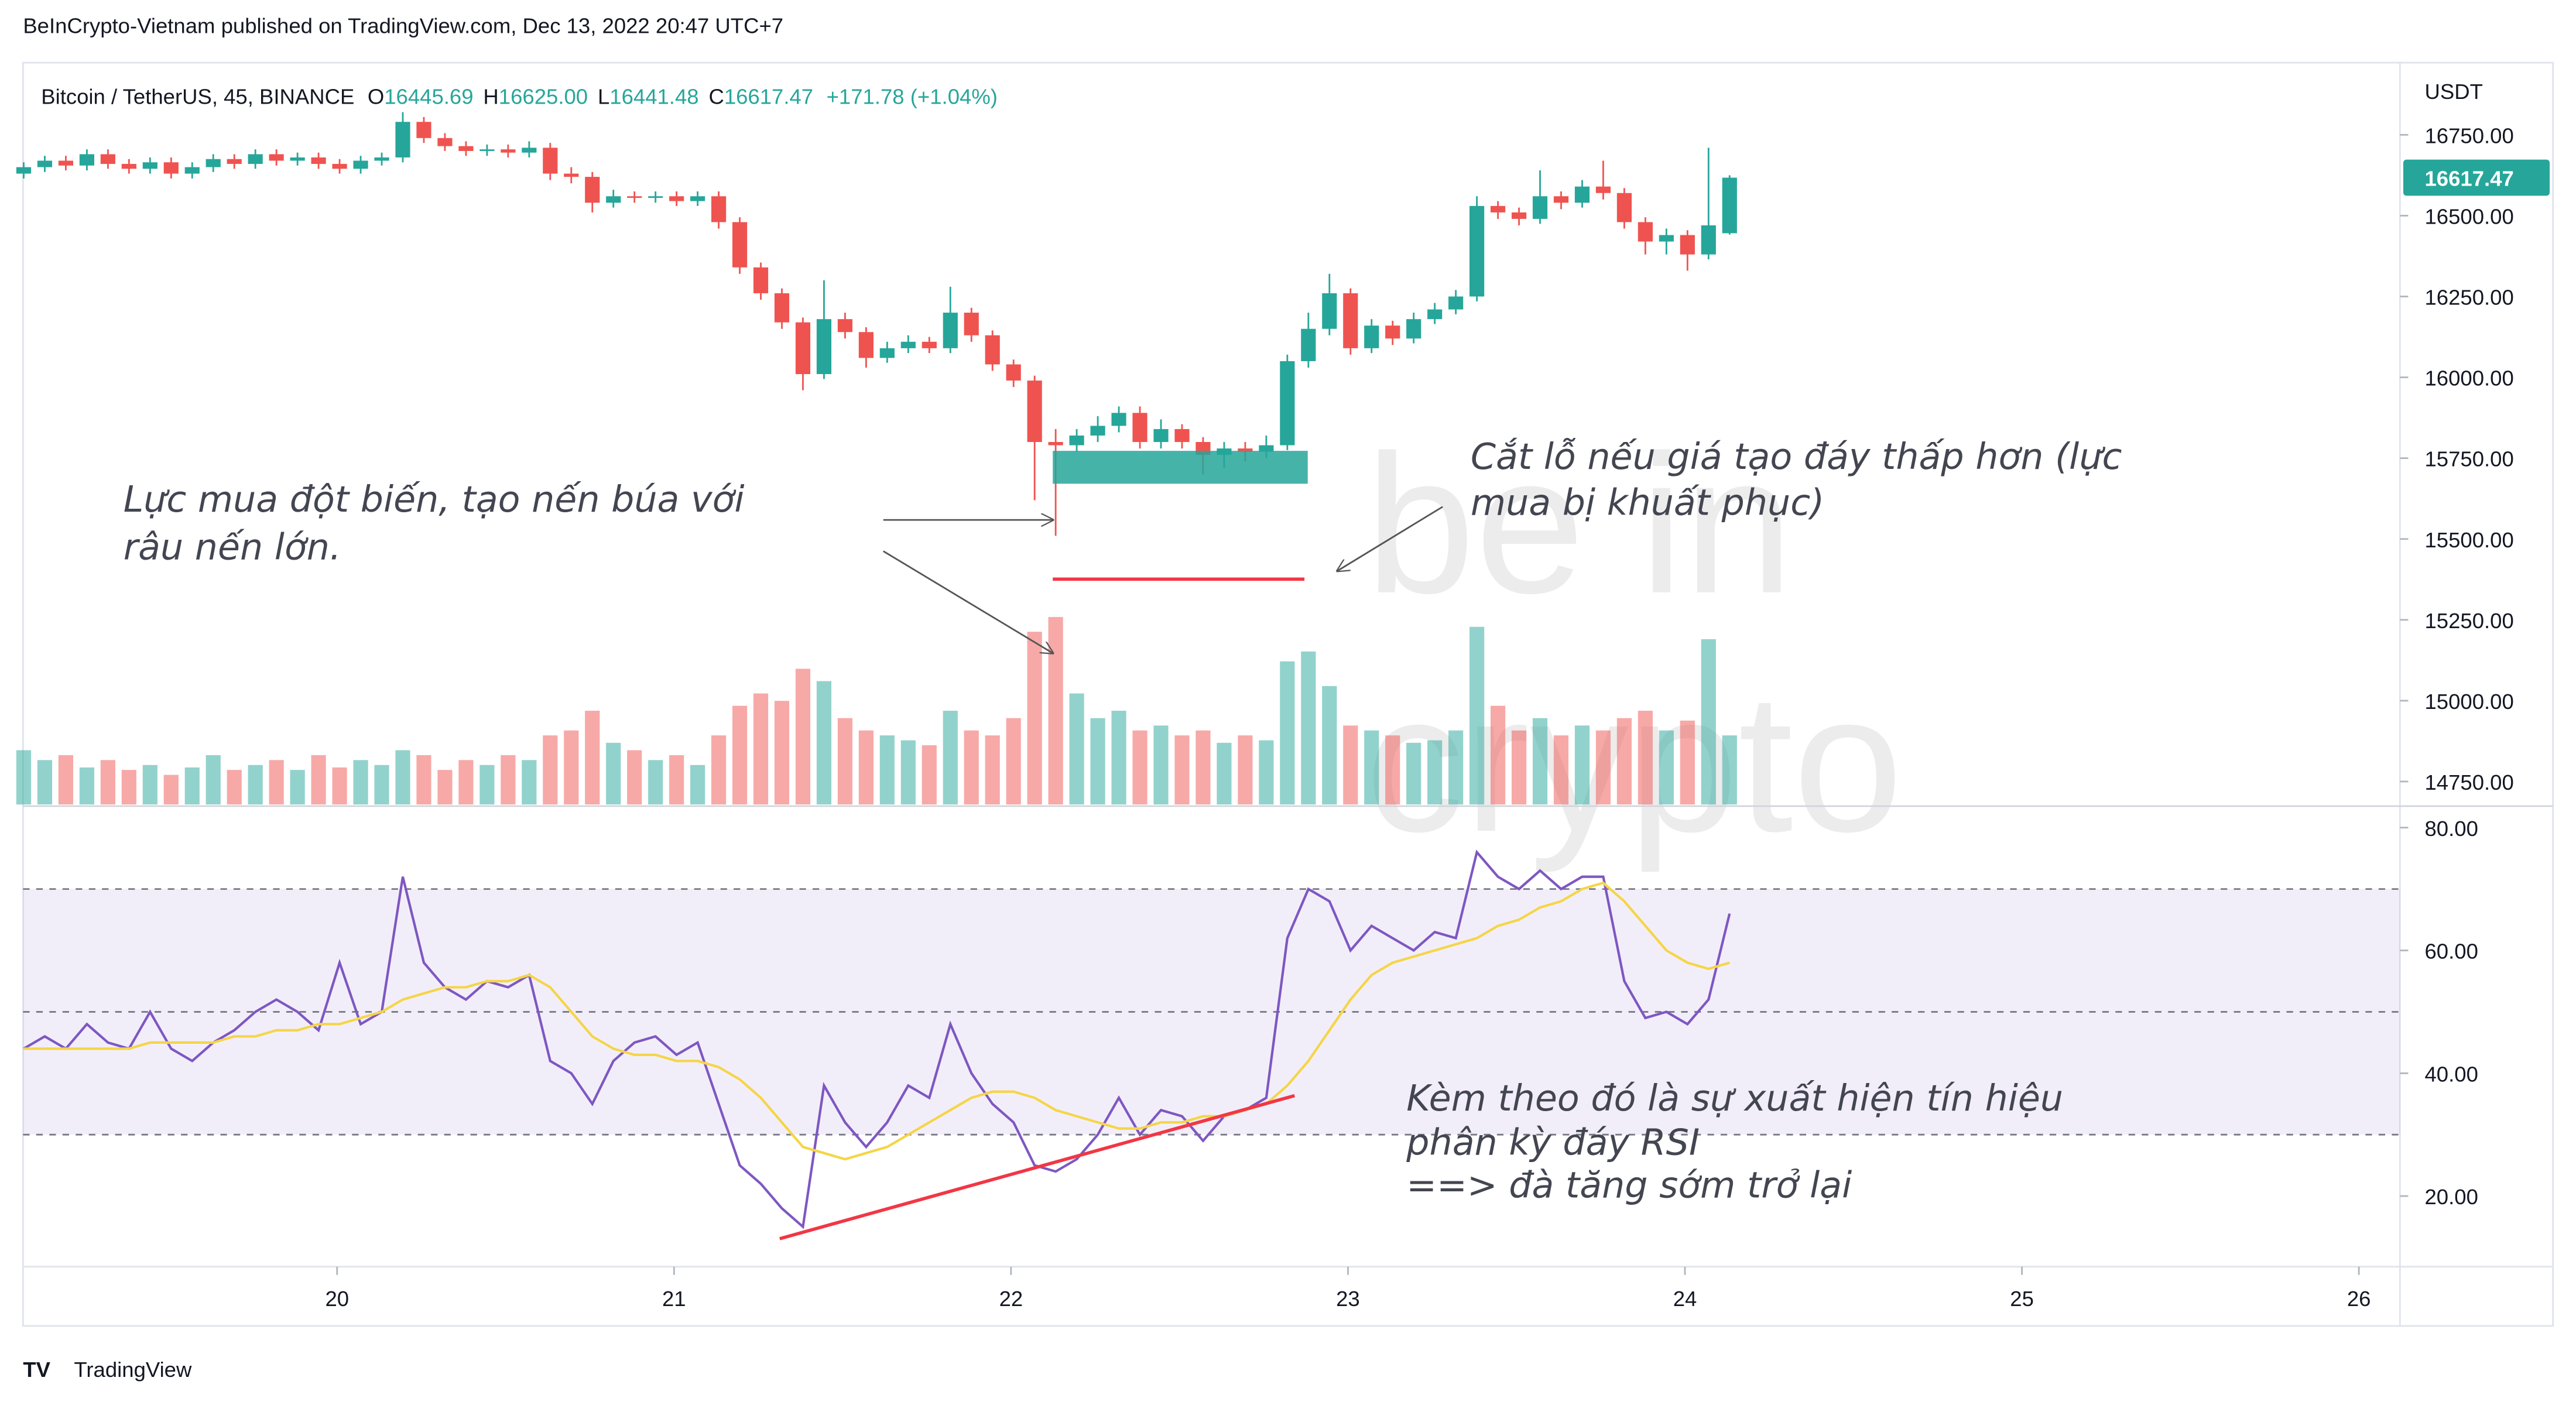 The width and height of the screenshot is (2576, 1405). What do you see at coordinates (2451, 952) in the screenshot?
I see `y-tick-label: 60.00` at bounding box center [2451, 952].